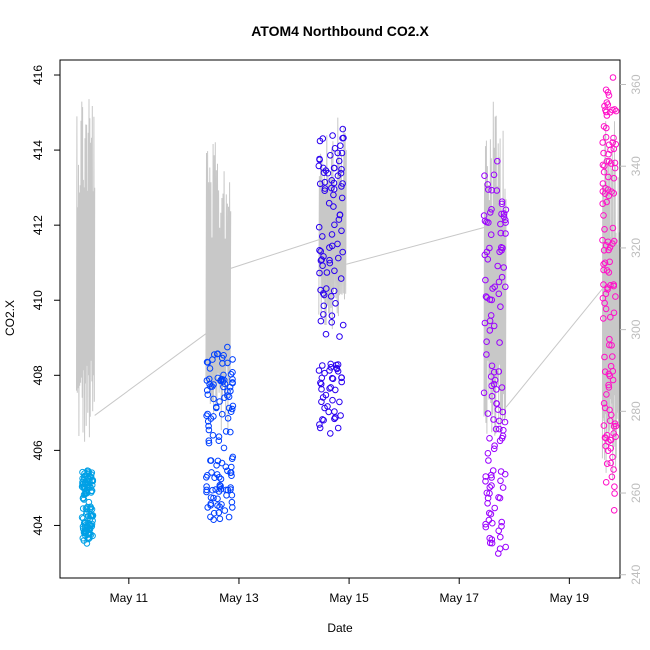 This screenshot has width=650, height=650. Describe the element at coordinates (38, 450) in the screenshot. I see `y-tick-label: 406` at that location.